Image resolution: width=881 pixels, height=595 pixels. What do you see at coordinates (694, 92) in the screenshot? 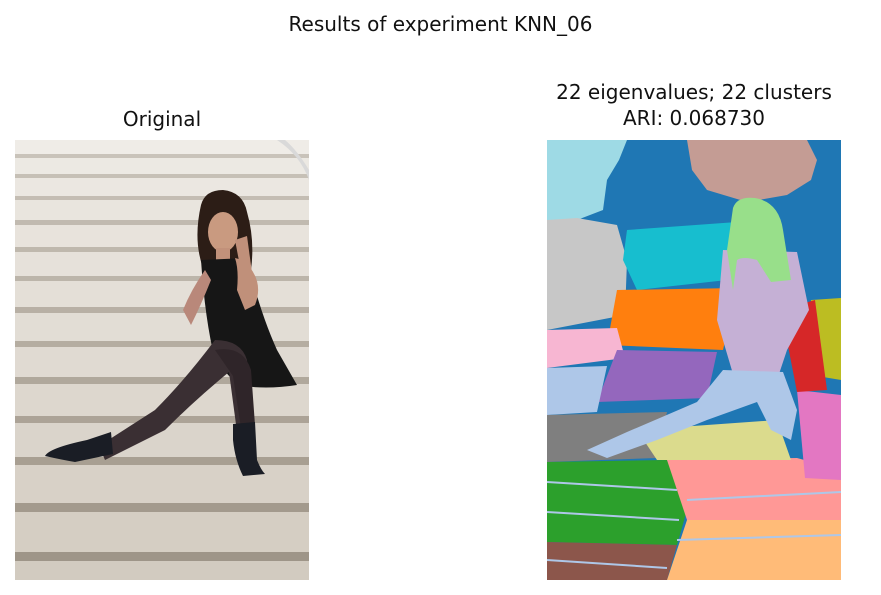
I see `segmentation-title-line1: 22 eigenvalues; 22 clusters` at bounding box center [694, 92].